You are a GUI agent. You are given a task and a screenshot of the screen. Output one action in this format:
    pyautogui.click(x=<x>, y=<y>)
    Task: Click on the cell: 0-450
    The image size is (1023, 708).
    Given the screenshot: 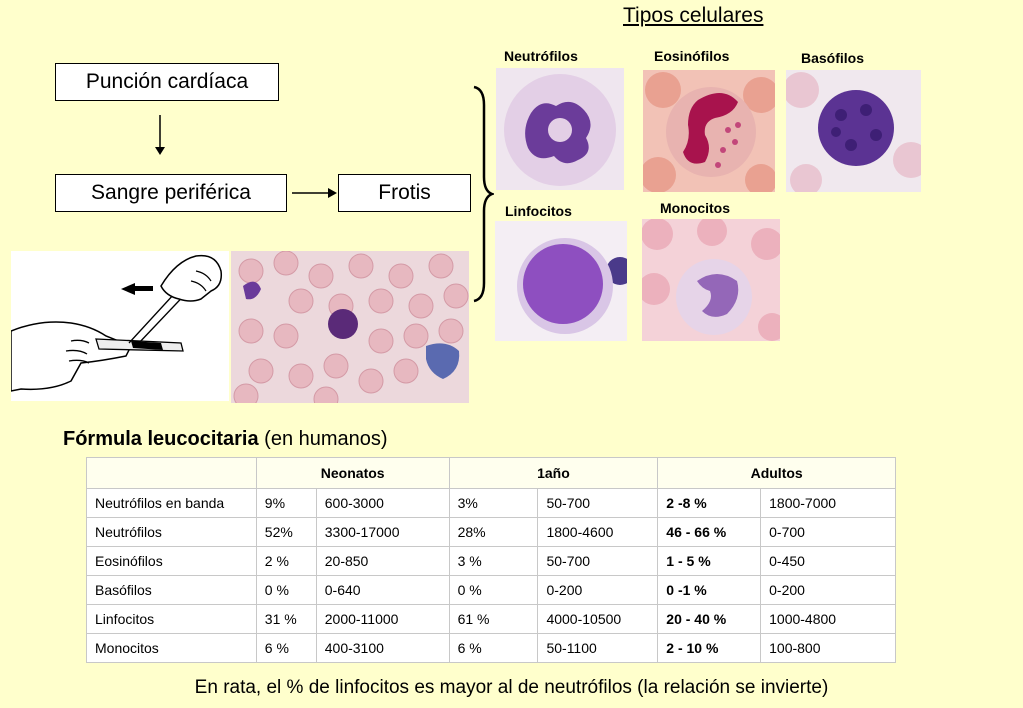 What is the action you would take?
    pyautogui.click(x=828, y=561)
    